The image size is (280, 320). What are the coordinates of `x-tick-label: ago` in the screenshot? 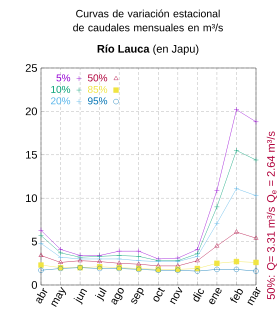 It's located at (118, 296).